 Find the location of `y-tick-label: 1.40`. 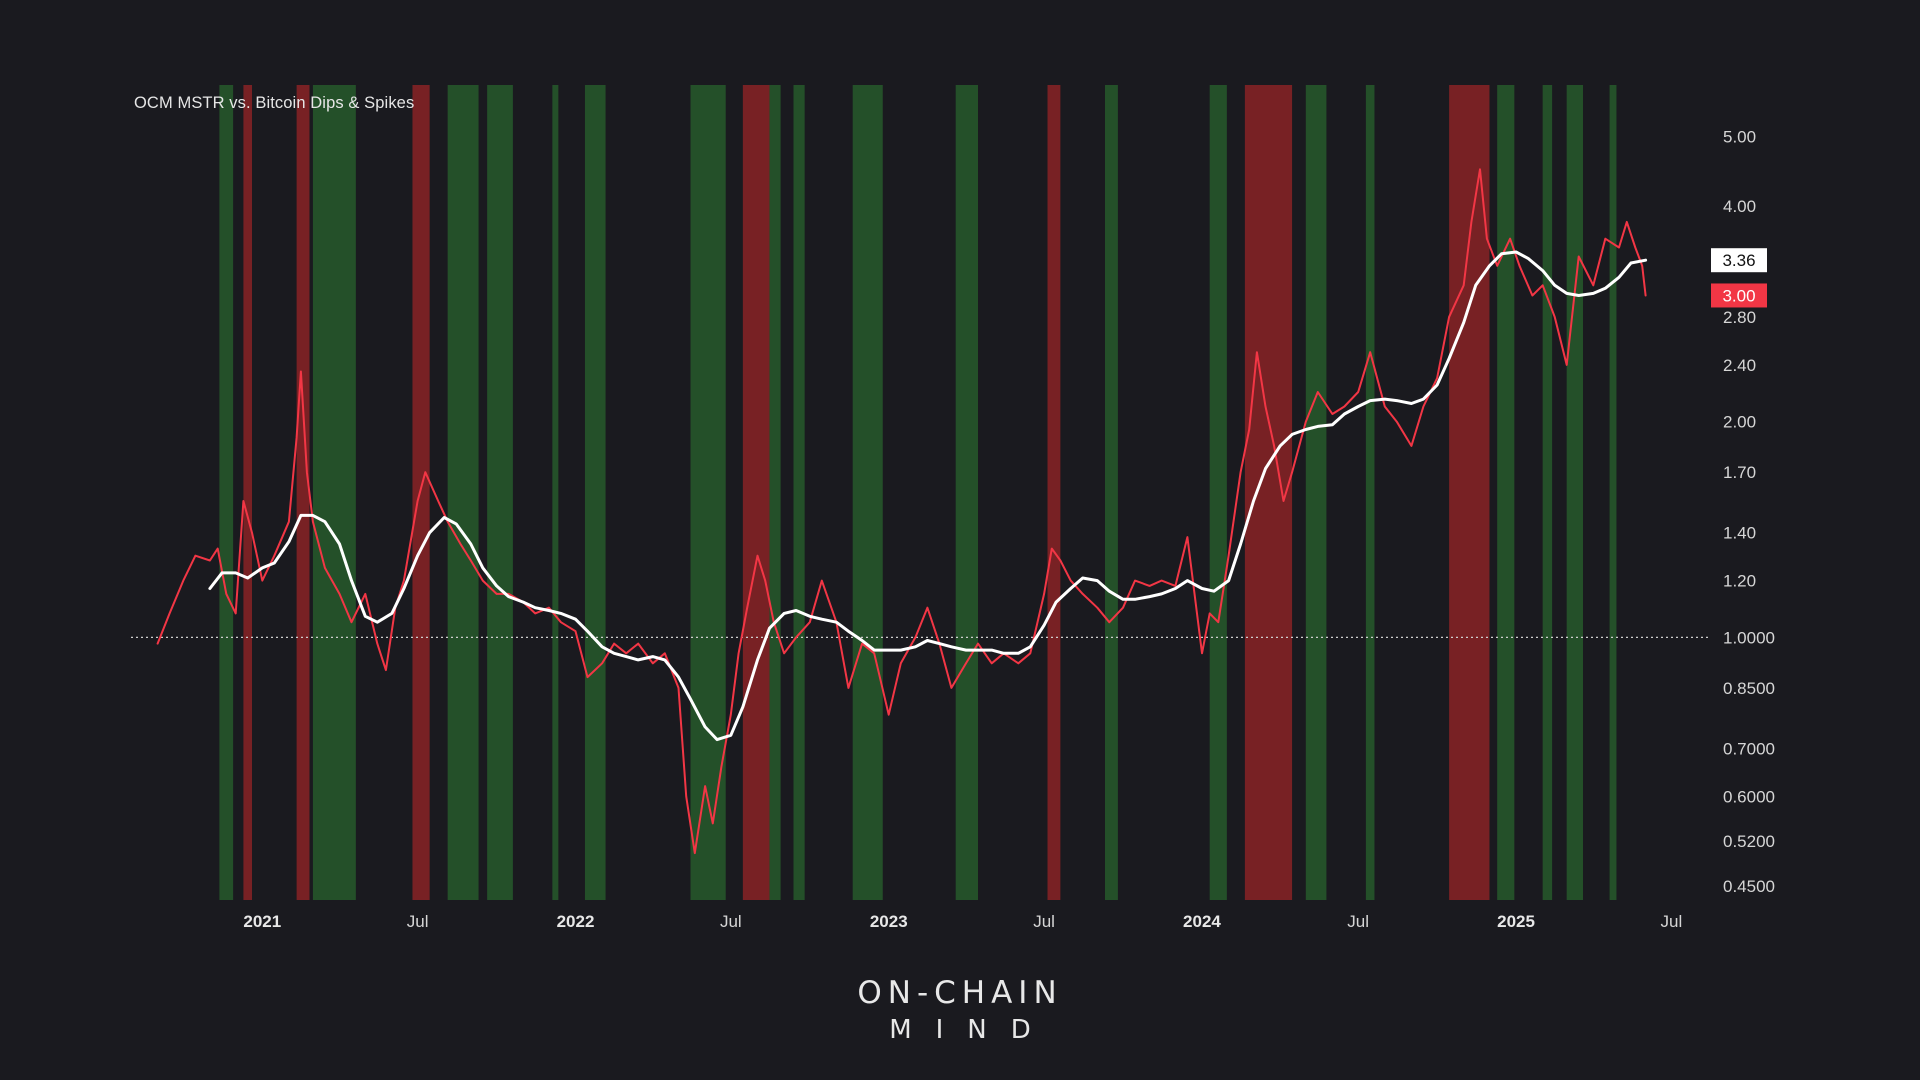

y-tick-label: 1.40 is located at coordinates (1739, 533).